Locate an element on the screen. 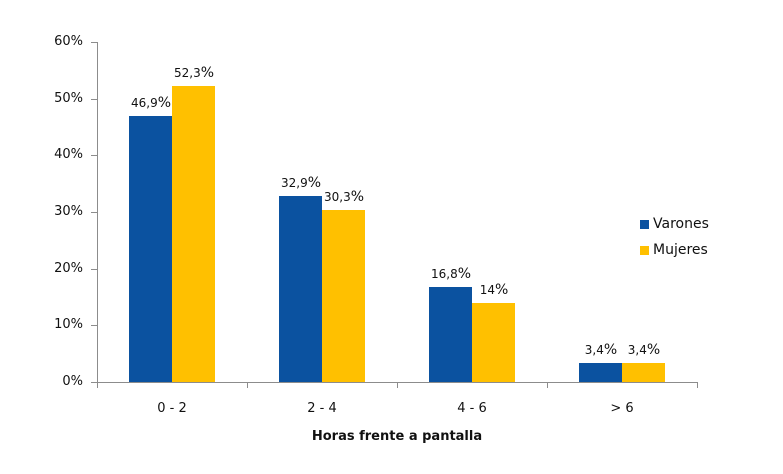  data-label-value: 14 is located at coordinates (487, 290).